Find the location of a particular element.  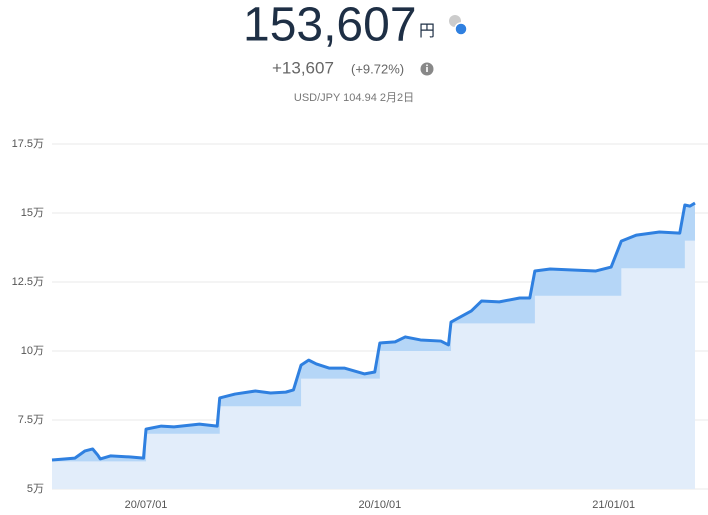

info-bar is located at coordinates (427, 69).